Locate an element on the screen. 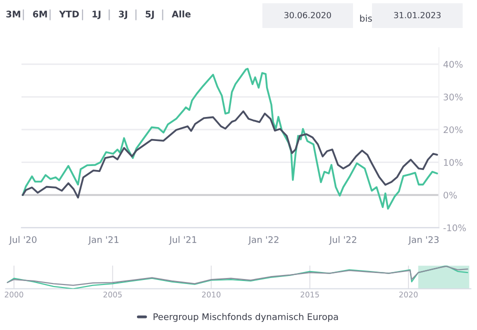  x-tick-label: Jul '20 is located at coordinates (22, 240).